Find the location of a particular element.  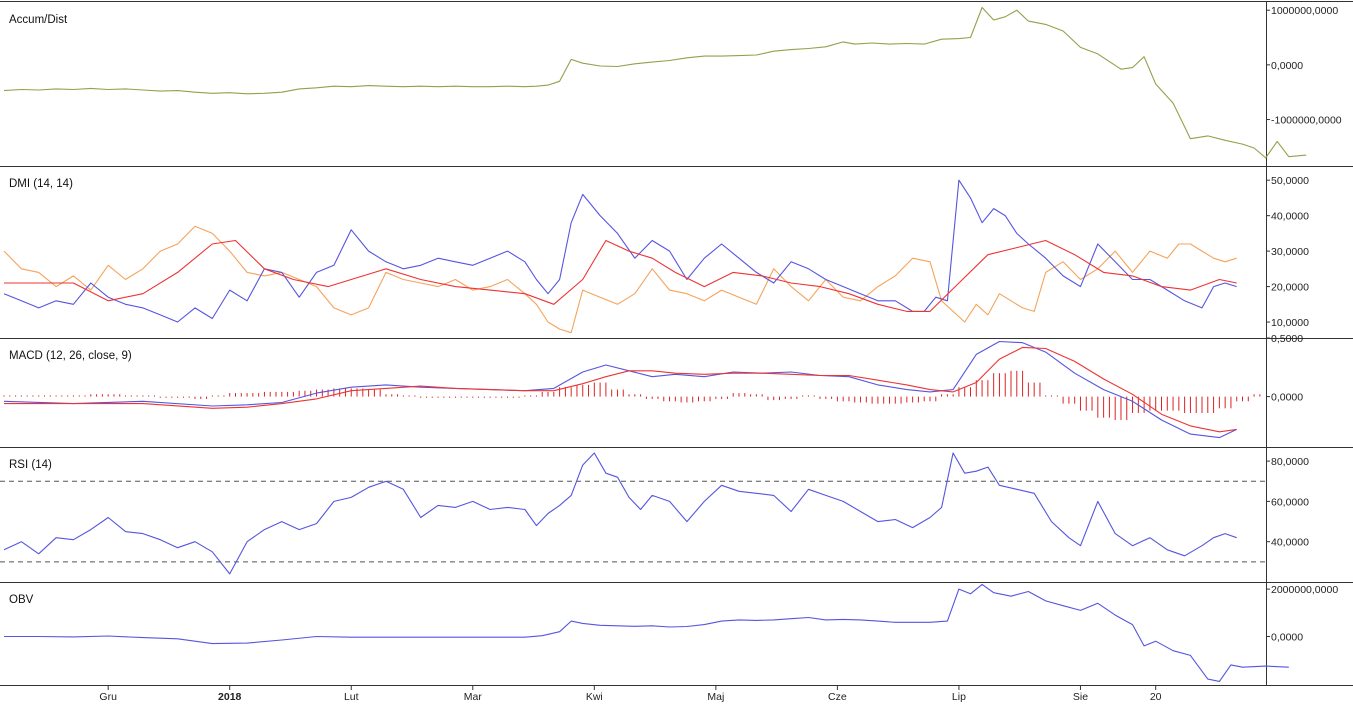

accum-dist-y-tick-label: 0,0000 is located at coordinates (1287, 66).